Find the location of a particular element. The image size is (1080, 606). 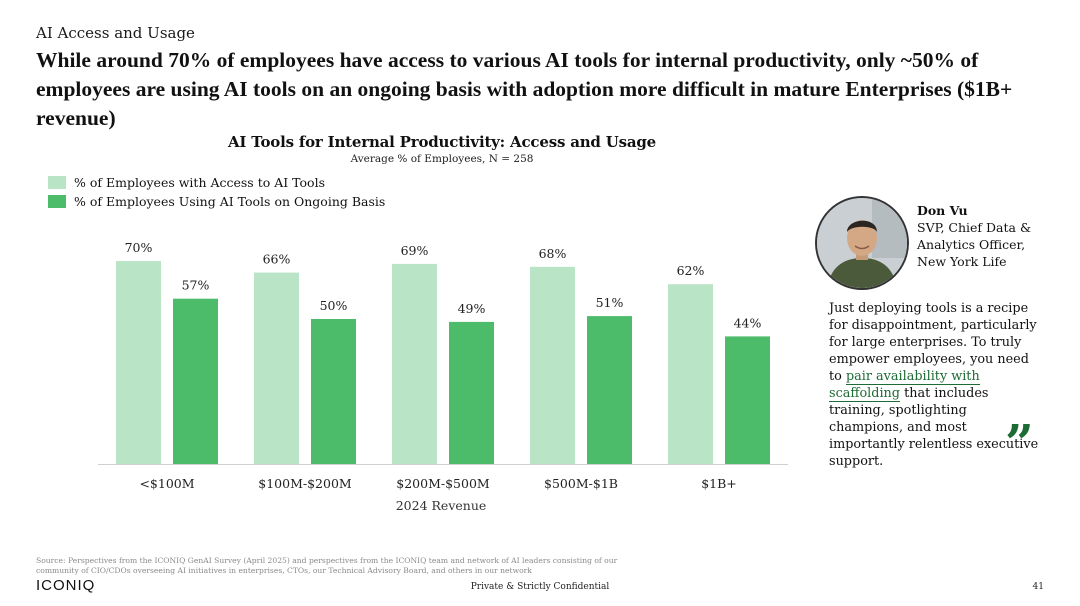

chart-subtitle: Average % of Employees, N = 258 is located at coordinates (442, 159).